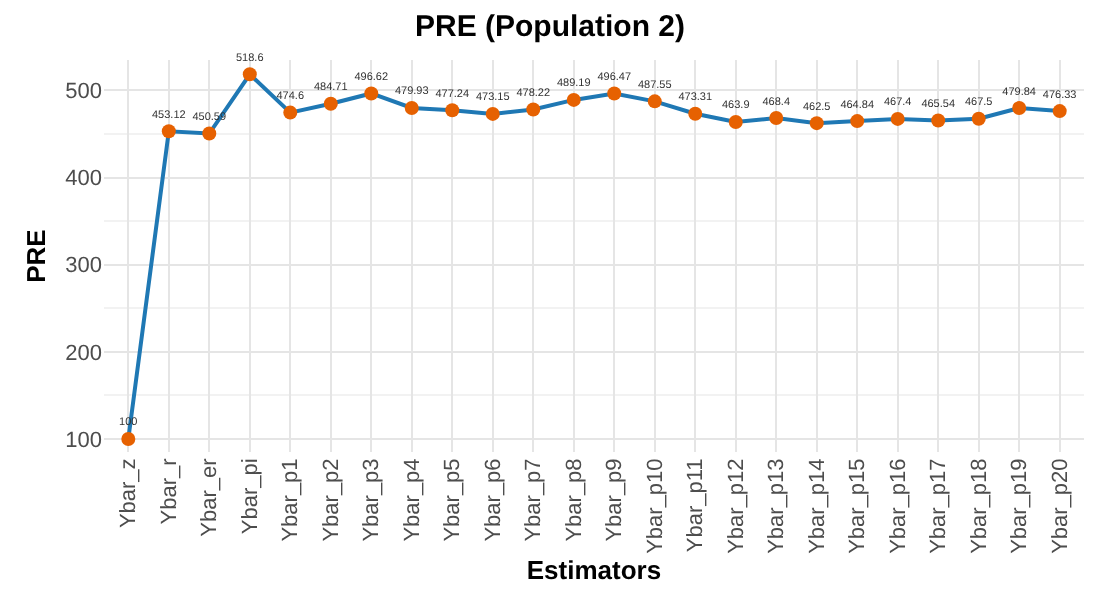 Image resolution: width=1100 pixels, height=608 pixels. I want to click on x-tick-label: Ybar_p6, so click(493, 500).